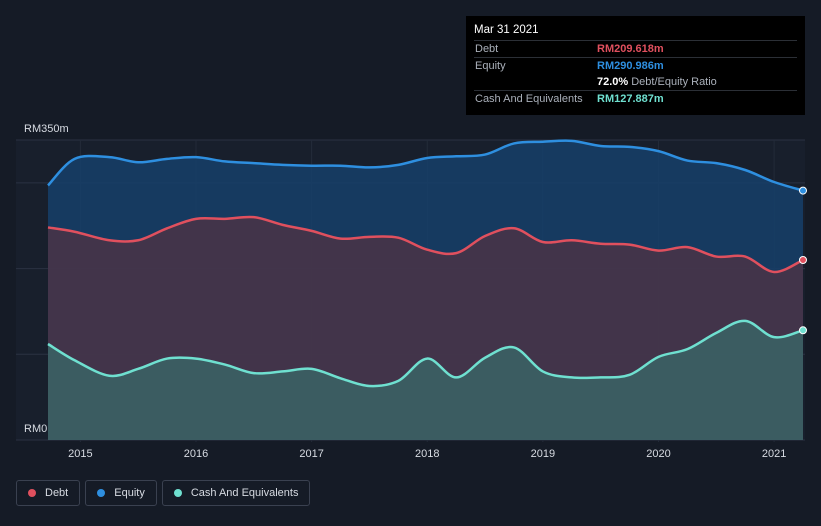 The width and height of the screenshot is (821, 526). I want to click on y-tick-label-bottom: RM0, so click(35, 429).